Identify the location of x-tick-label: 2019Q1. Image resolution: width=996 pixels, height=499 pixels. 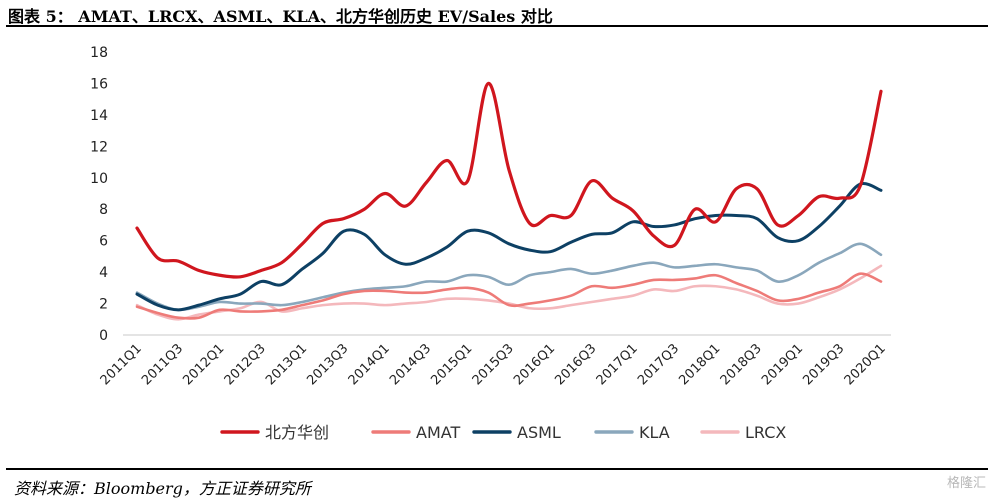
(782, 364).